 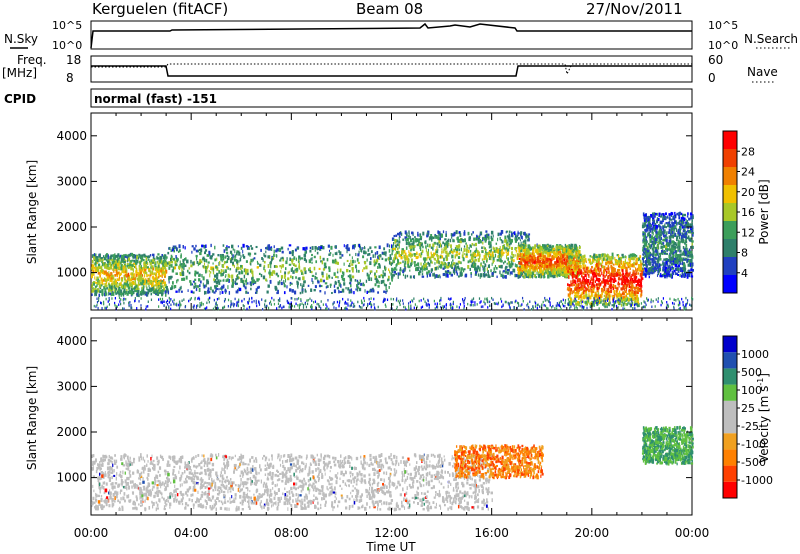 What do you see at coordinates (70, 78) in the screenshot?
I see `freq-left-tick-bottom: 8` at bounding box center [70, 78].